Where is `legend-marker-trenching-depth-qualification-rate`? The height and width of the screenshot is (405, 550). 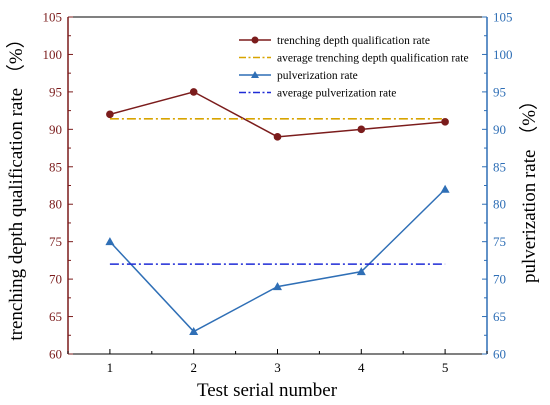
legend-marker-trenching-depth-qualification-rate is located at coordinates (255, 40).